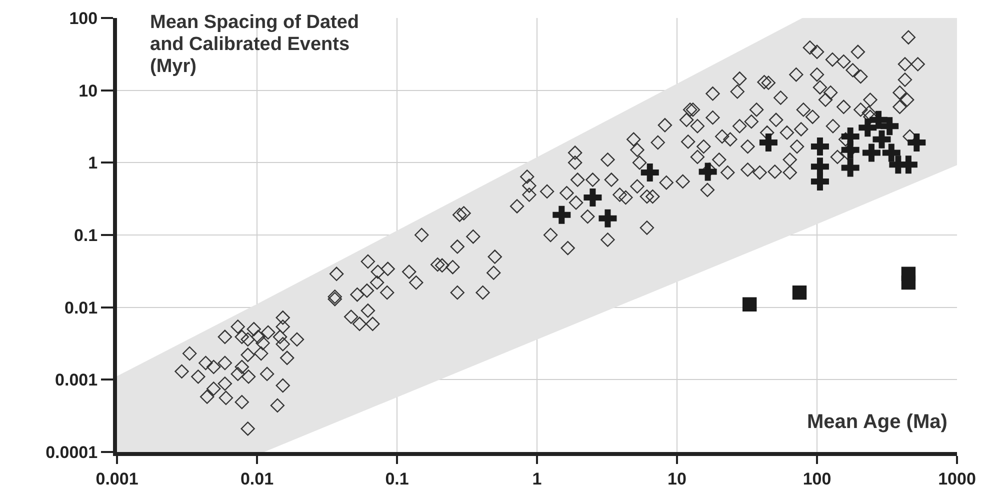 This screenshot has width=984, height=503. I want to click on y-tick-label: 100, so click(83, 18).